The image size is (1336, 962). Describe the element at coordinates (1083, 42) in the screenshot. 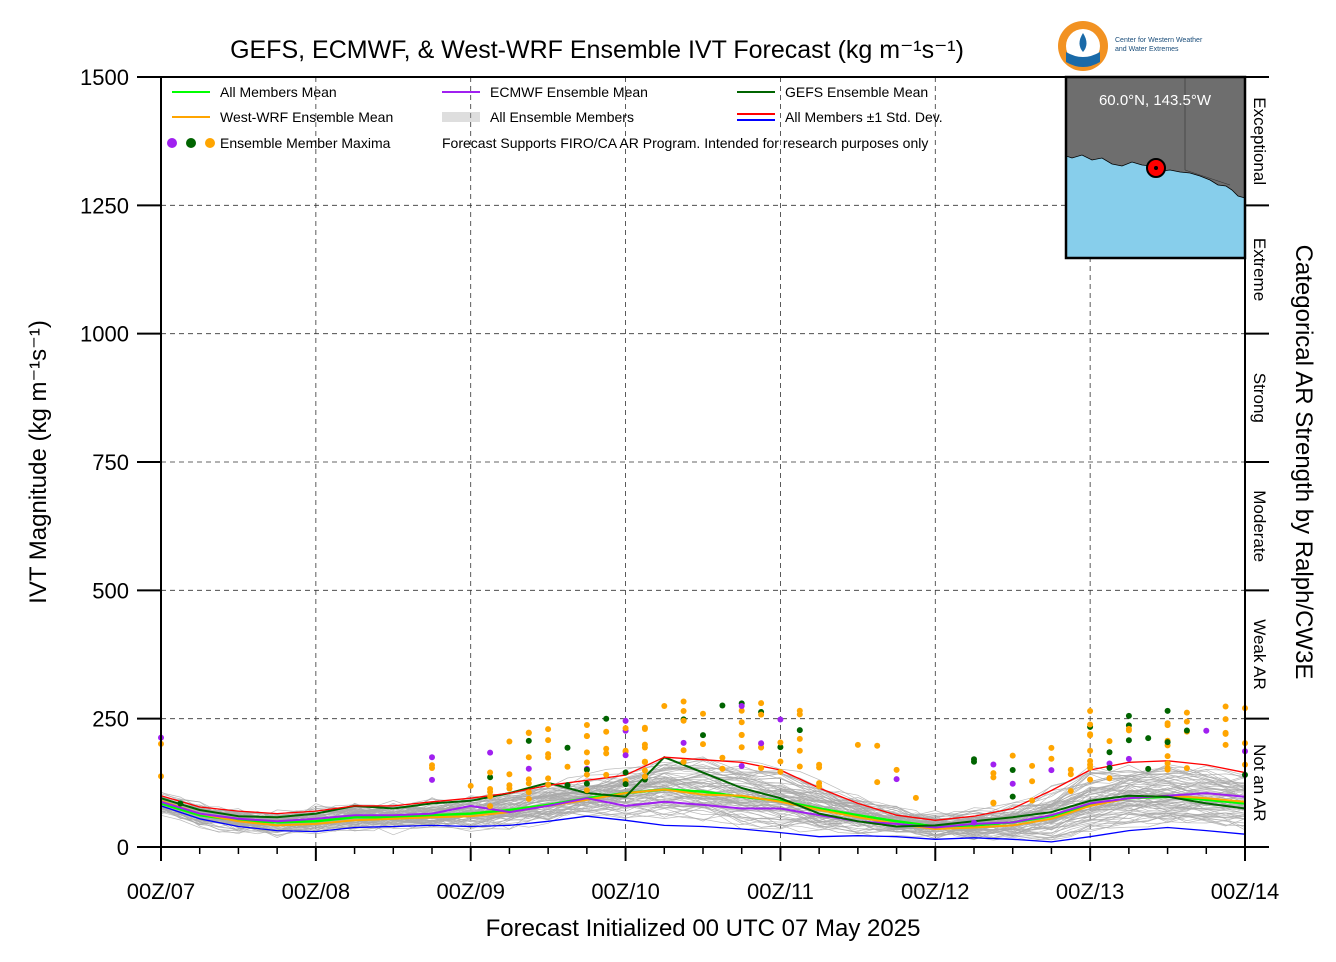

I see `logo-drop-icon` at that location.